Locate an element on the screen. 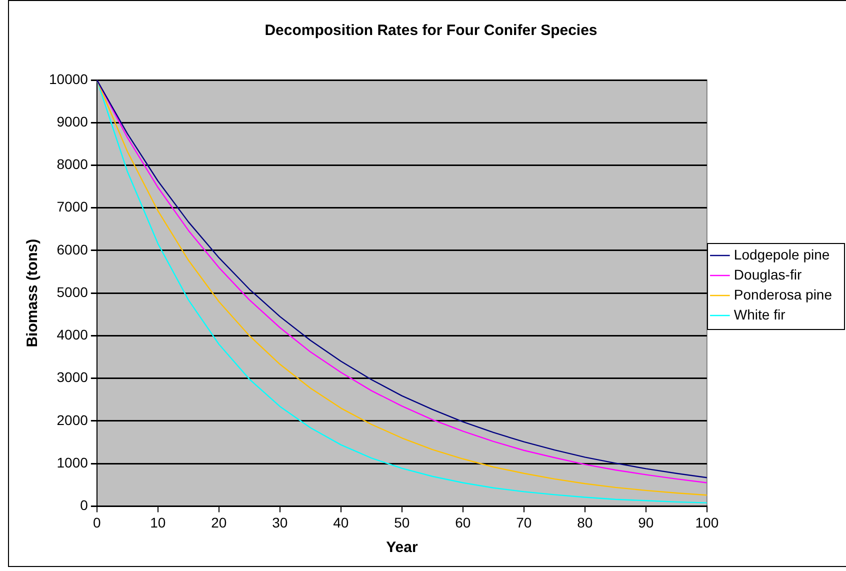 The height and width of the screenshot is (571, 846). y-tick-label: 0 is located at coordinates (84, 505).